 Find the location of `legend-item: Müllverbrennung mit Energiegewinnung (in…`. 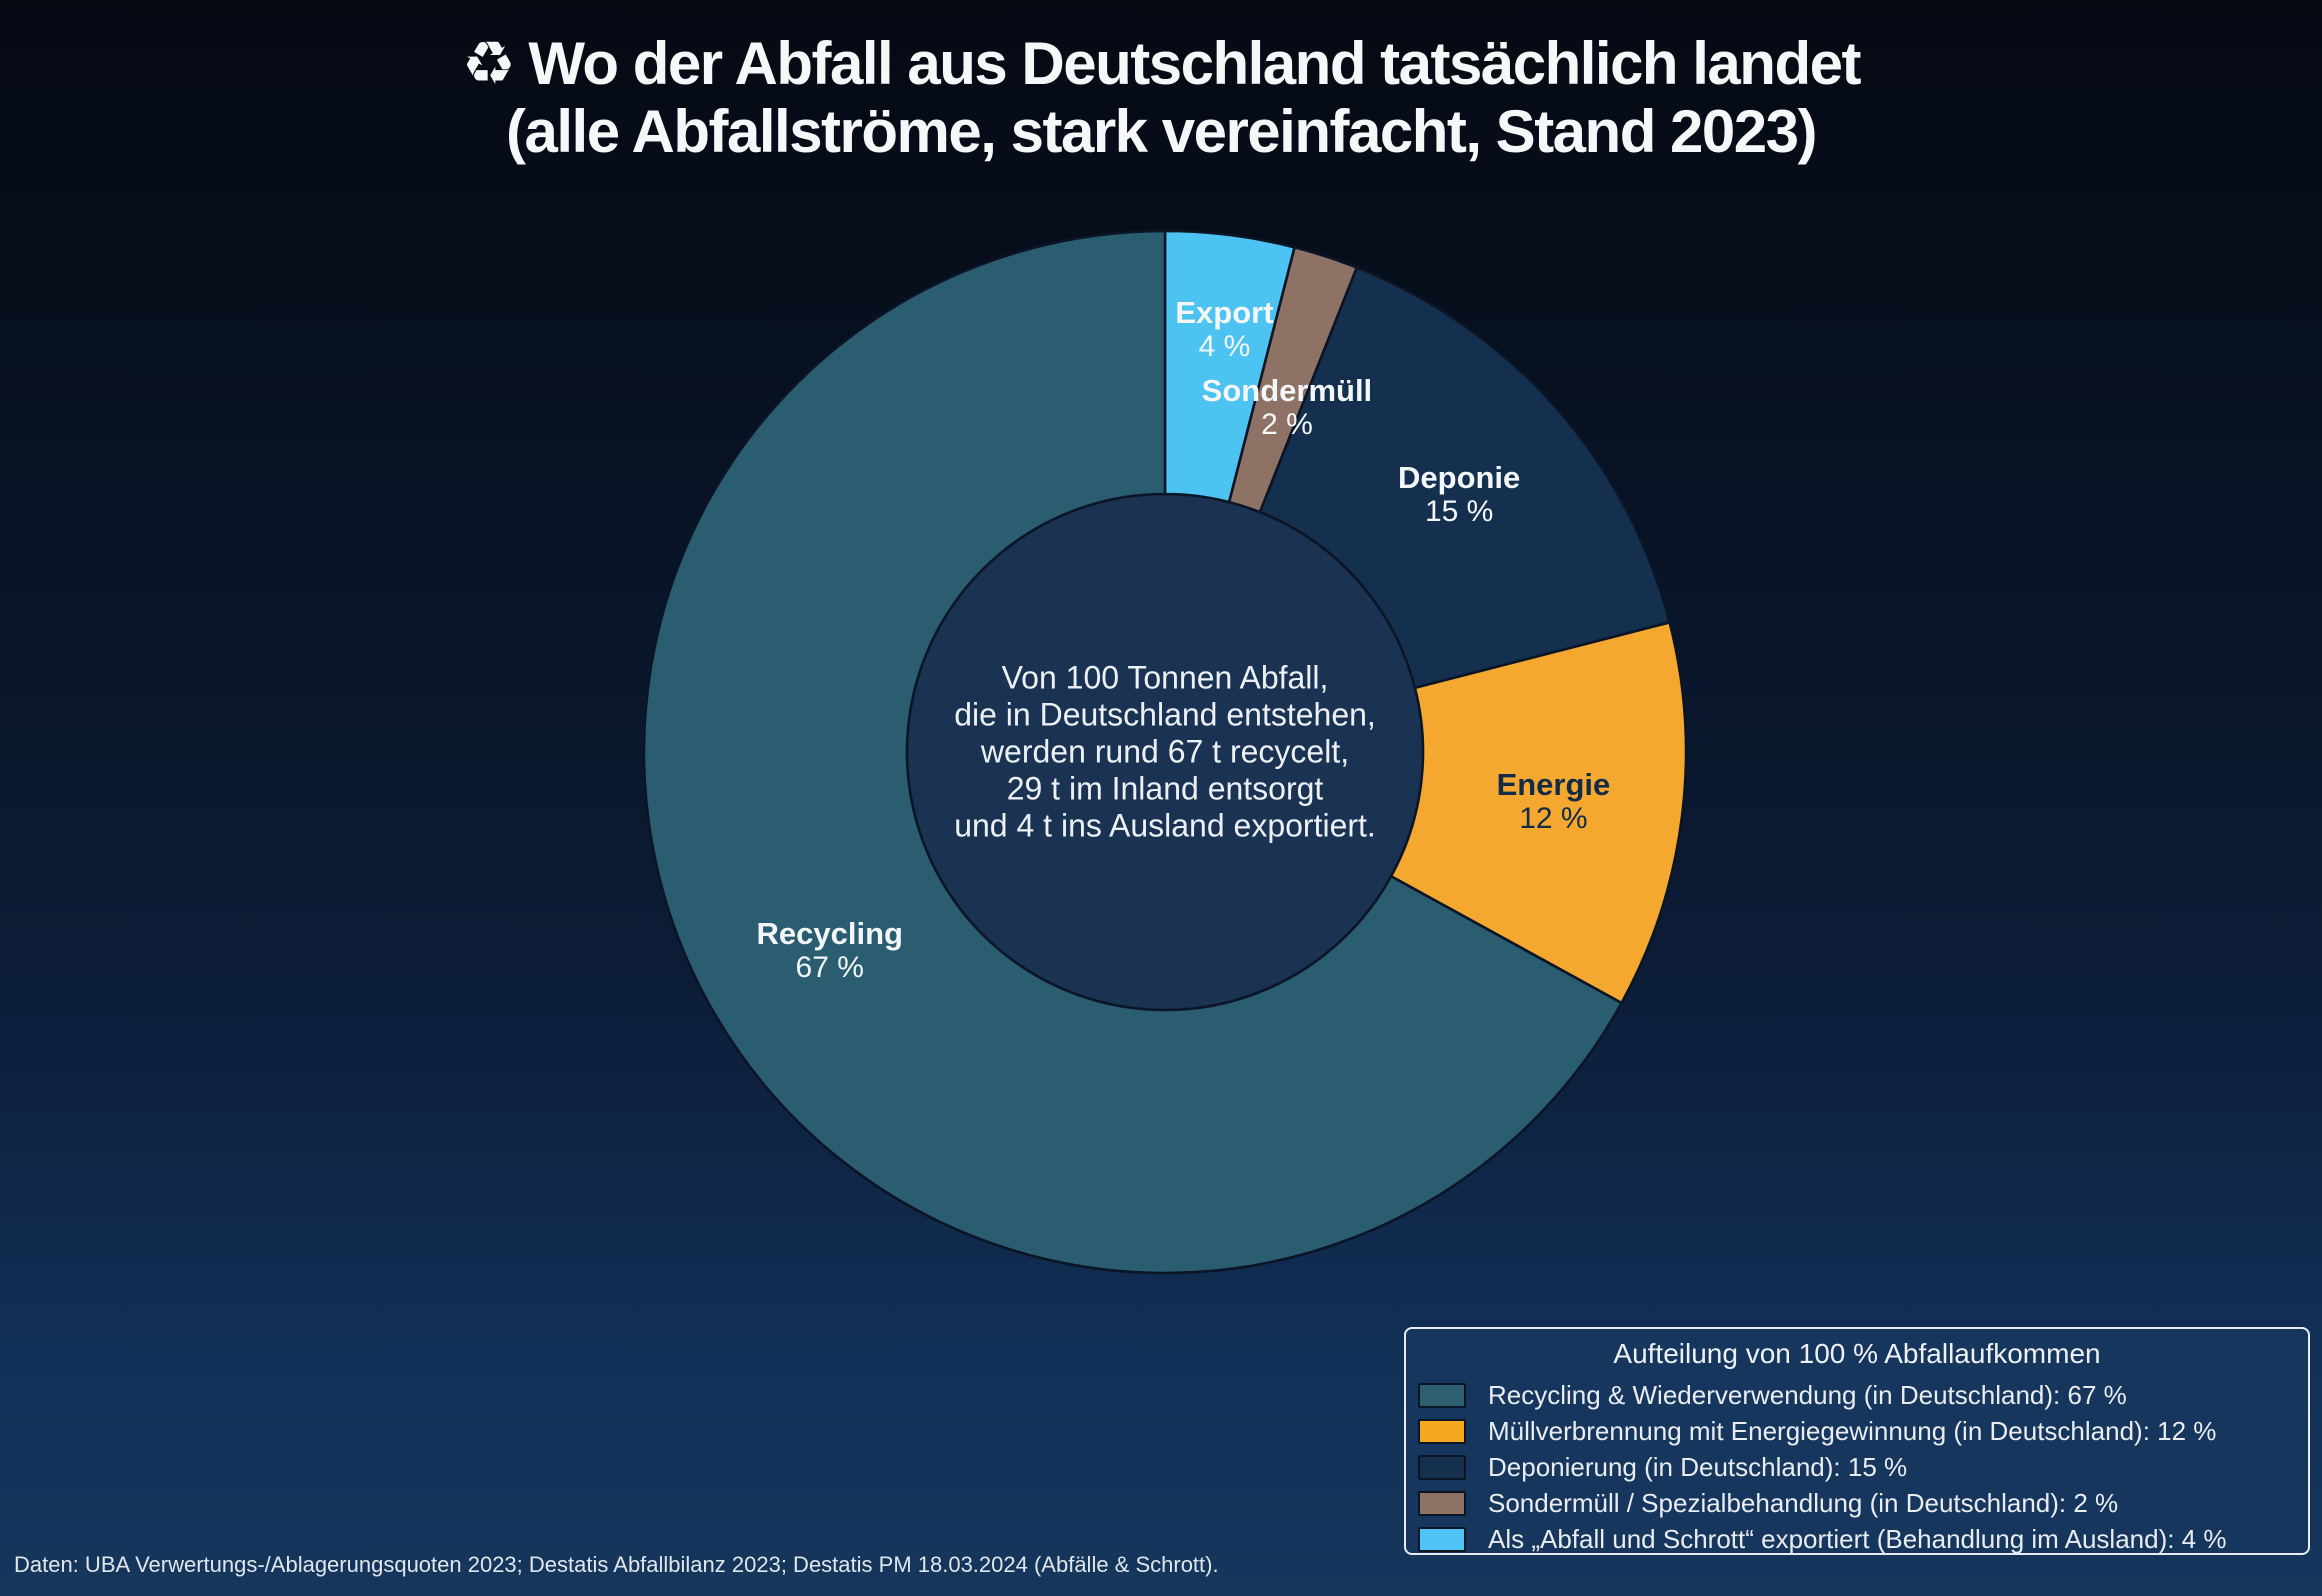

legend-item: Müllverbrennung mit Energiegewinnung (in… is located at coordinates (1857, 1431).